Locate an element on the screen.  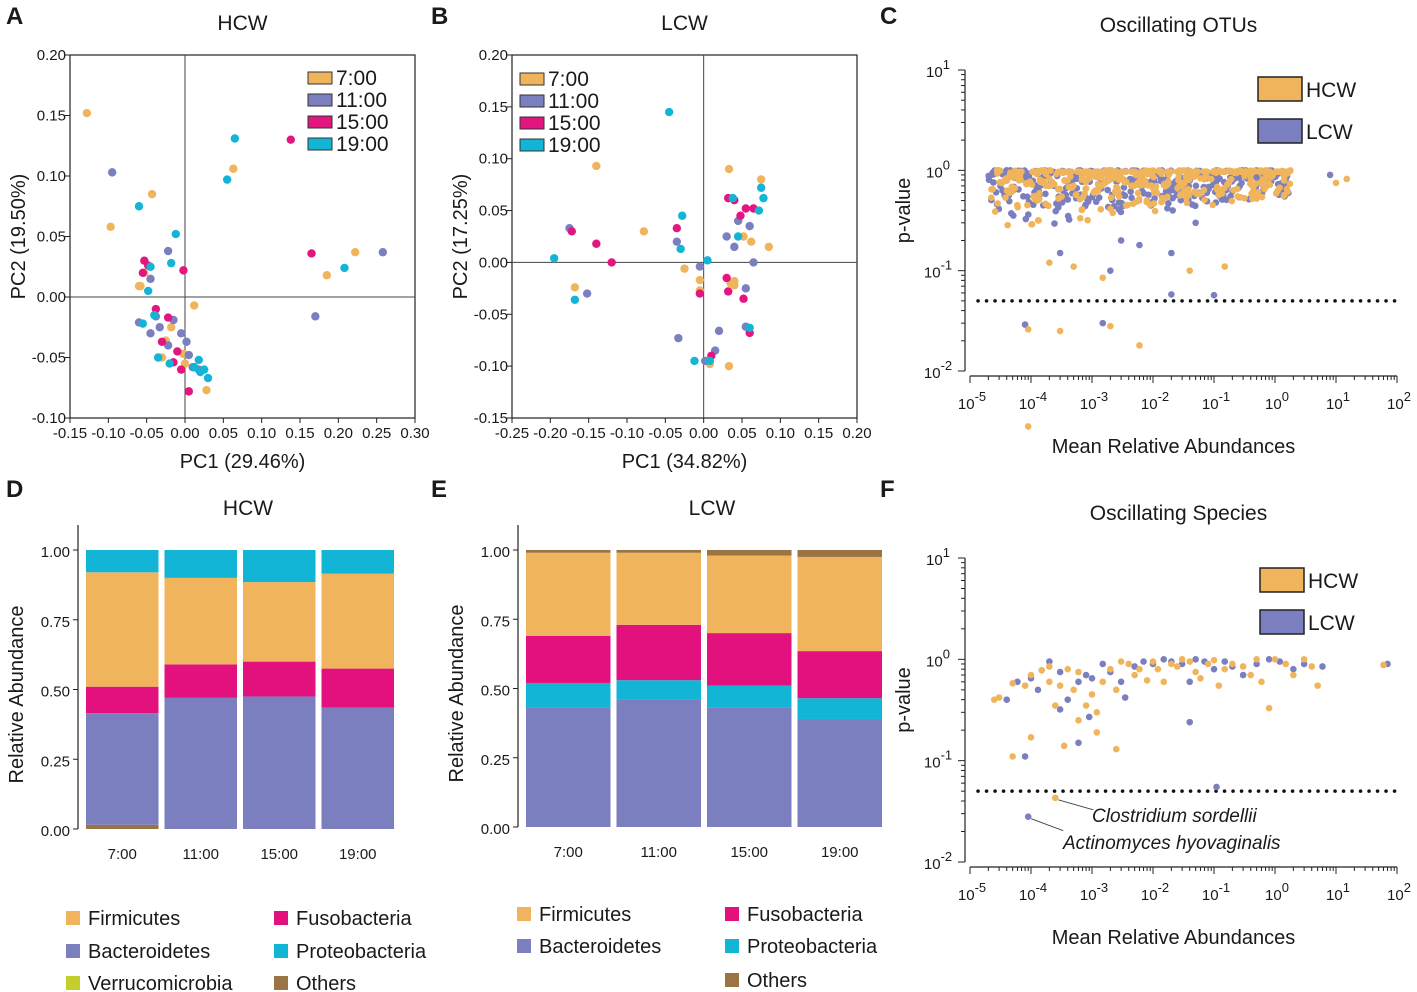
panel-letter: E is located at coordinates (439, 489).